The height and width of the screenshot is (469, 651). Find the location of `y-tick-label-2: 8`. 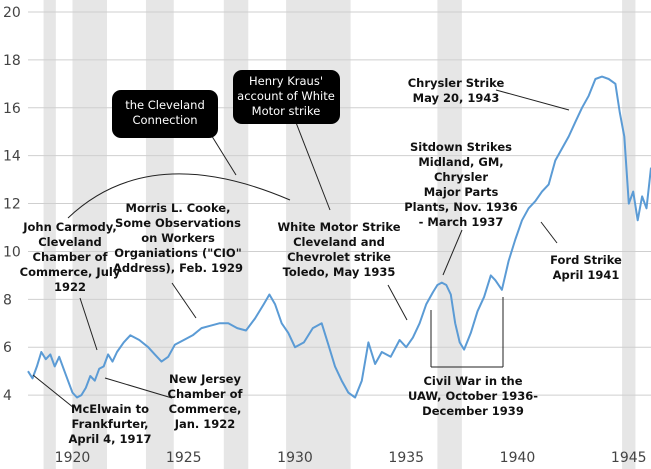

y-tick-label-2: 8 is located at coordinates (7, 300).